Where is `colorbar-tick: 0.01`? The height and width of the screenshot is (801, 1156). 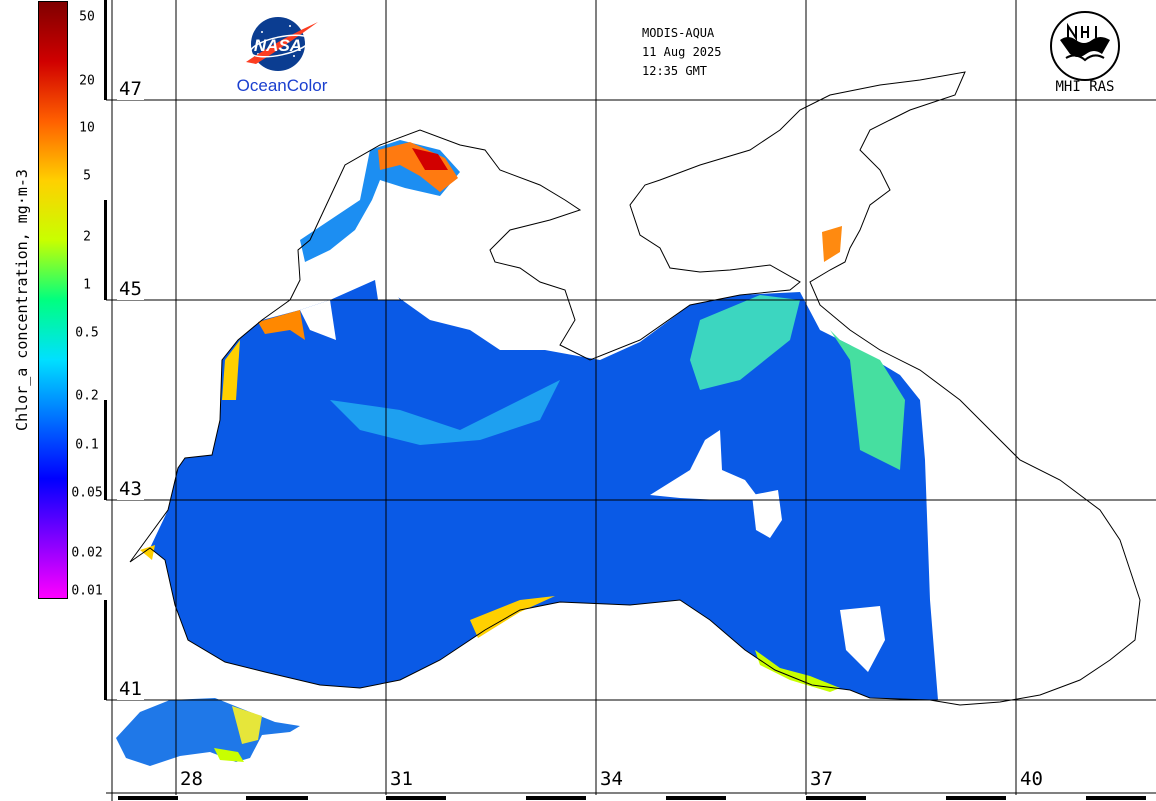
colorbar-tick: 0.01 is located at coordinates (87, 591).